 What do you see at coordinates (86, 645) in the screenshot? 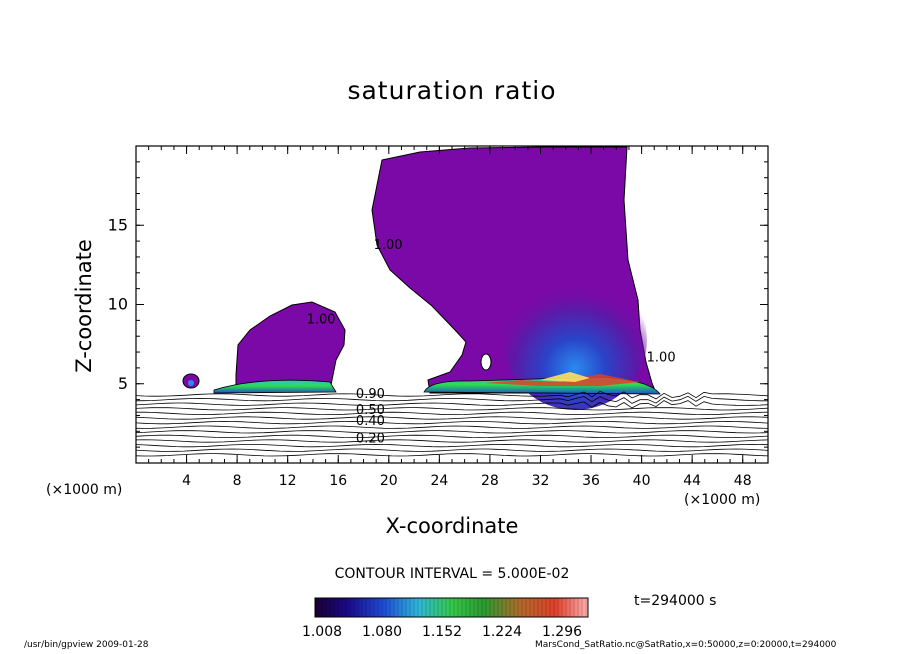
I see `footer-left: /usr/bin/gpview 2009-01-28` at bounding box center [86, 645].